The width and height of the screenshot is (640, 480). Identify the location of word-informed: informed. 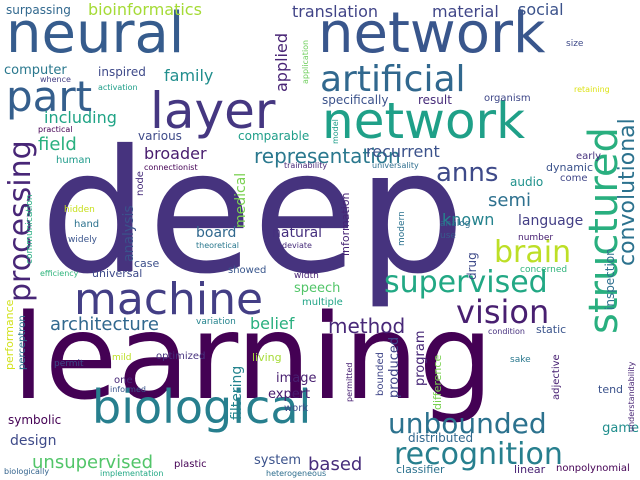
(128, 389).